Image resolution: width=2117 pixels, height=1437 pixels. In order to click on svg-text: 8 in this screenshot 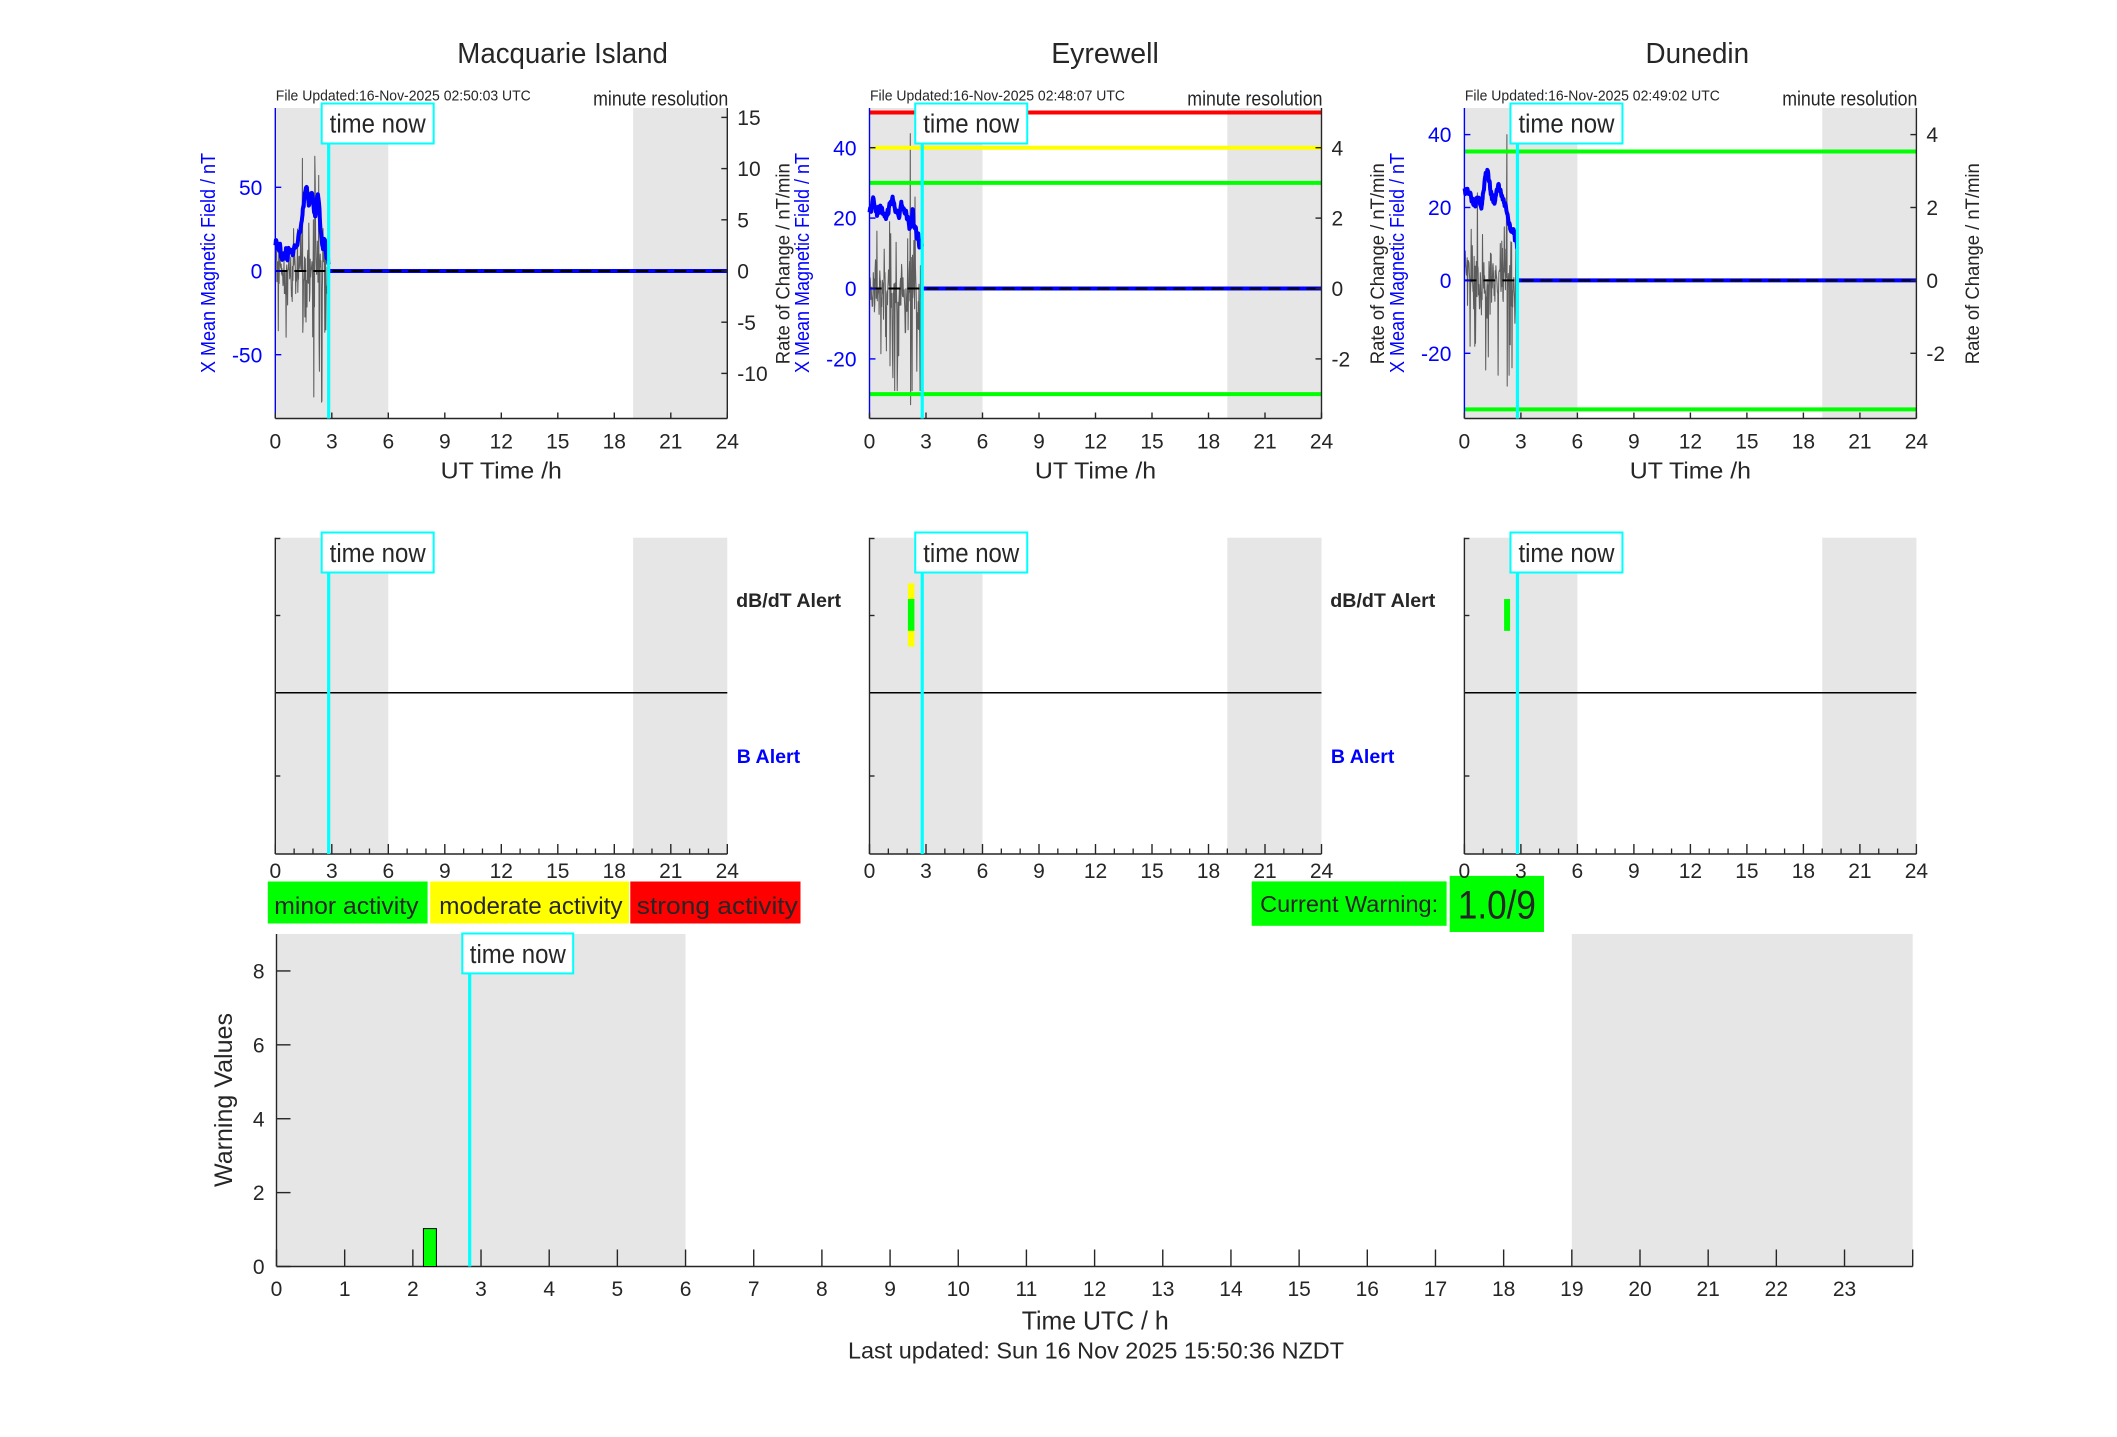, I will do `click(822, 1289)`.